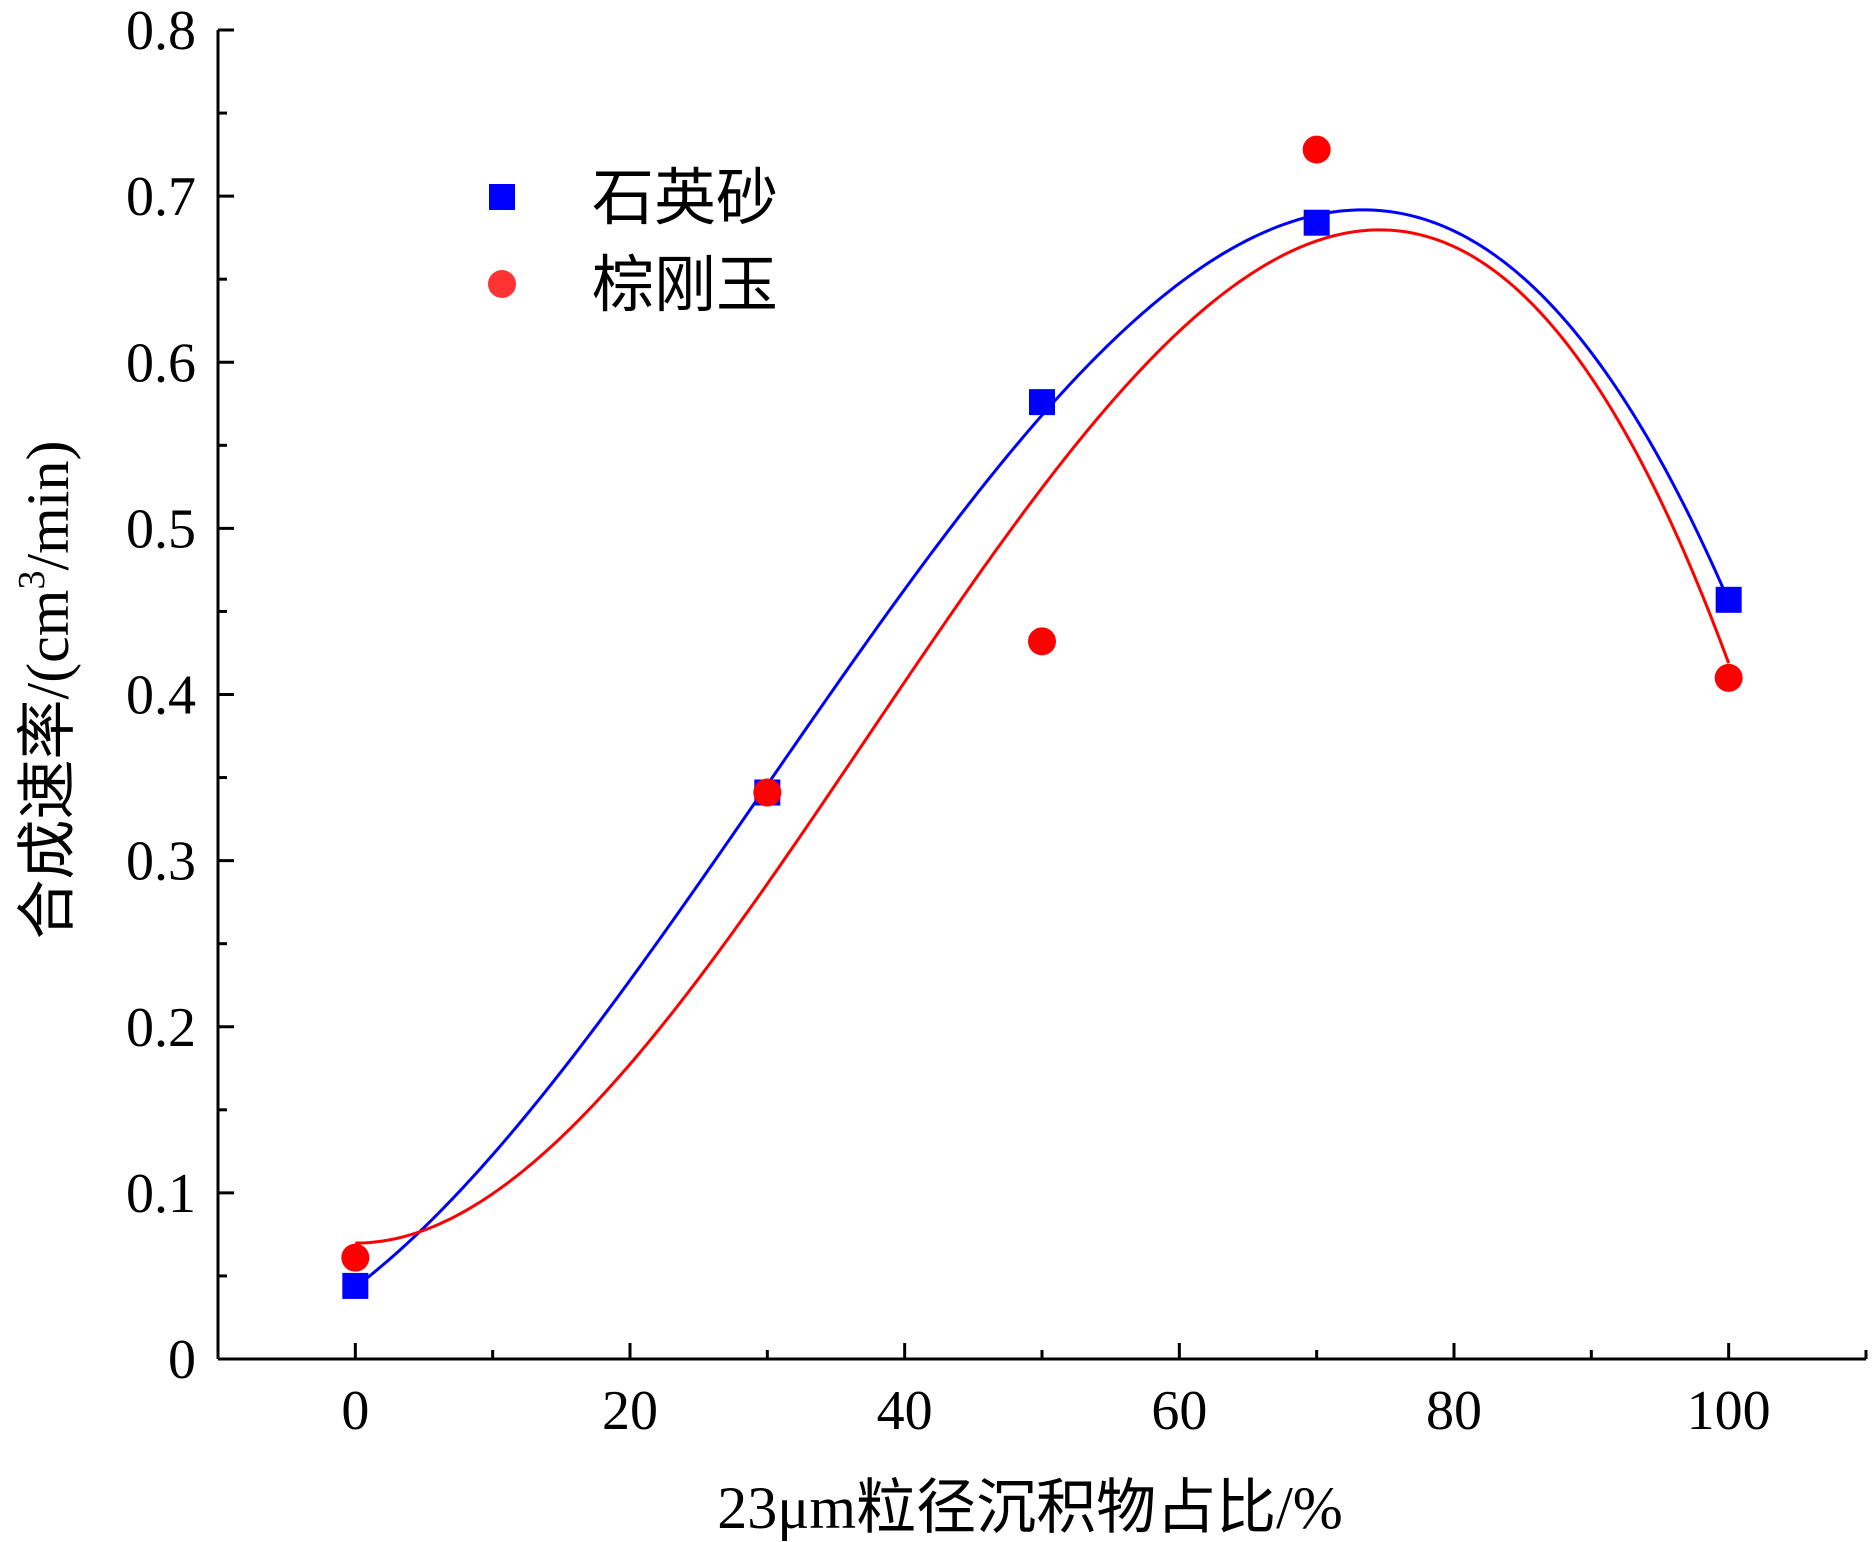  What do you see at coordinates (1104, 1392) in the screenshot?
I see `x-ticks: 0 20 40 60 80 100` at bounding box center [1104, 1392].